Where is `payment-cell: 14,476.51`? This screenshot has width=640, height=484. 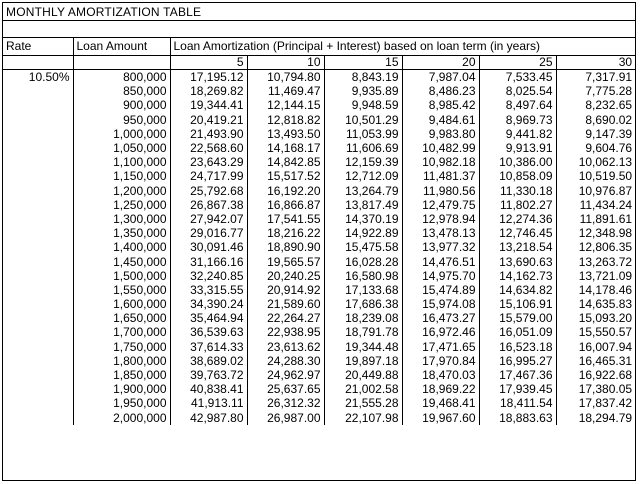 payment-cell: 14,476.51 is located at coordinates (440, 261).